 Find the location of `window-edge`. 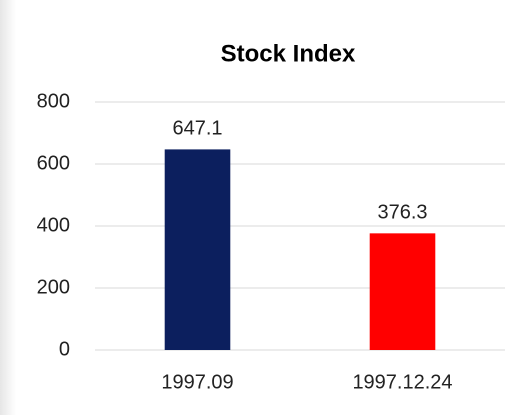

window-edge is located at coordinates (8, 207).